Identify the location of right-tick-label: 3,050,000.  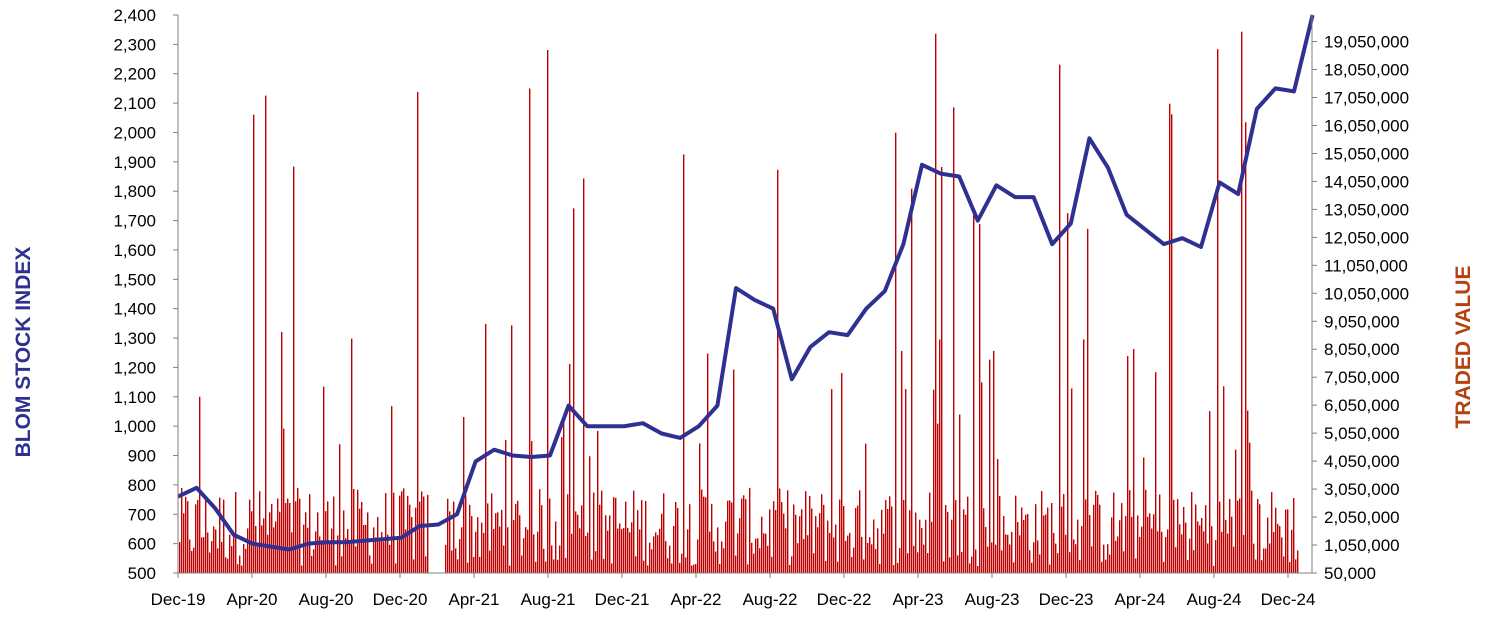
(1362, 489).